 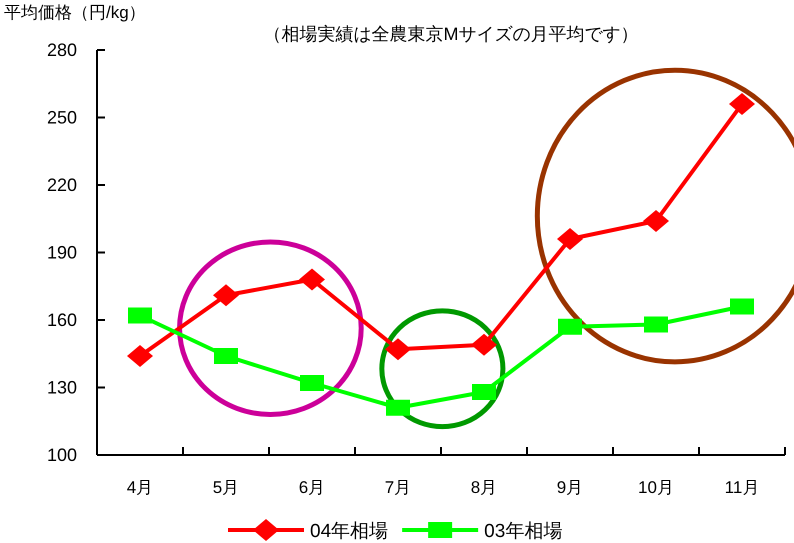 What do you see at coordinates (61, 320) in the screenshot?
I see `y-tick-label: 160` at bounding box center [61, 320].